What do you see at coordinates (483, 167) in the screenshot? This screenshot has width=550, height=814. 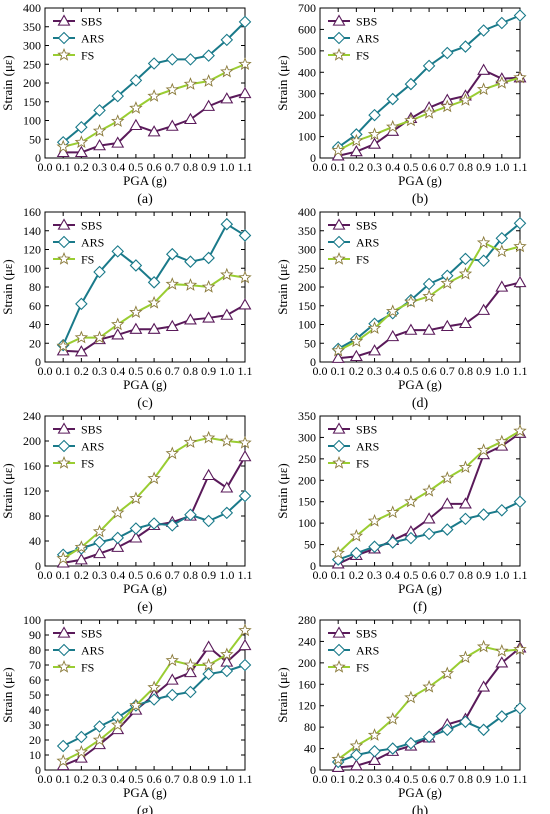 I see `x-tick-label: 0.9` at bounding box center [483, 167].